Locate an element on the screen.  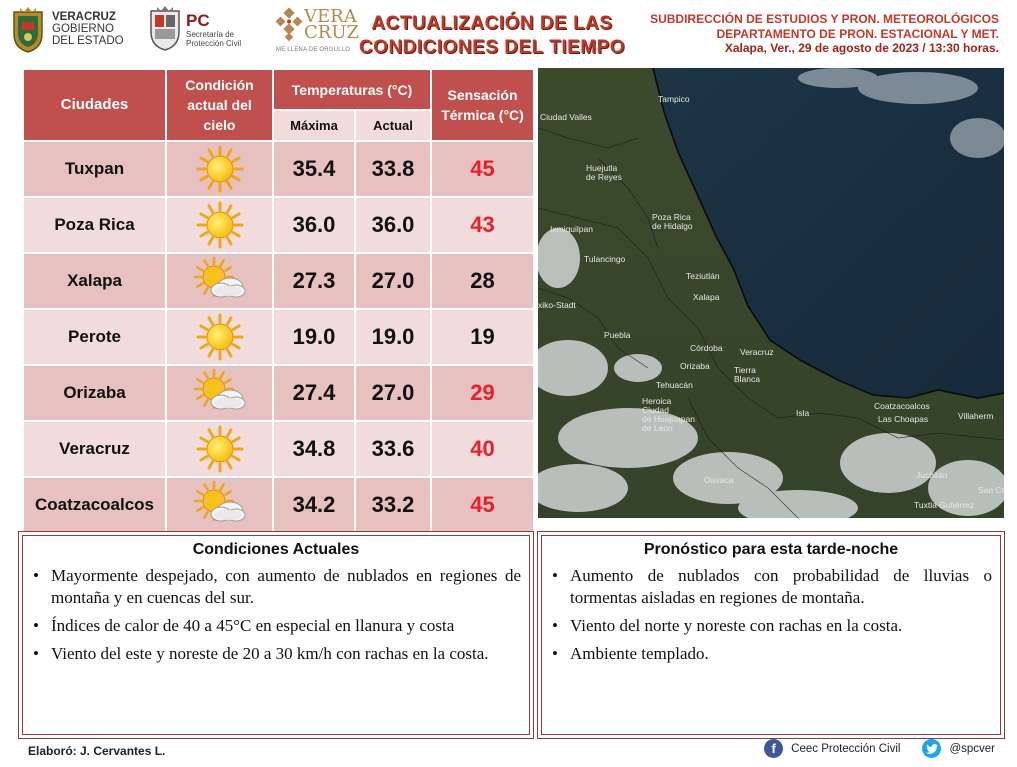
map-label: Tierra is located at coordinates (745, 370).